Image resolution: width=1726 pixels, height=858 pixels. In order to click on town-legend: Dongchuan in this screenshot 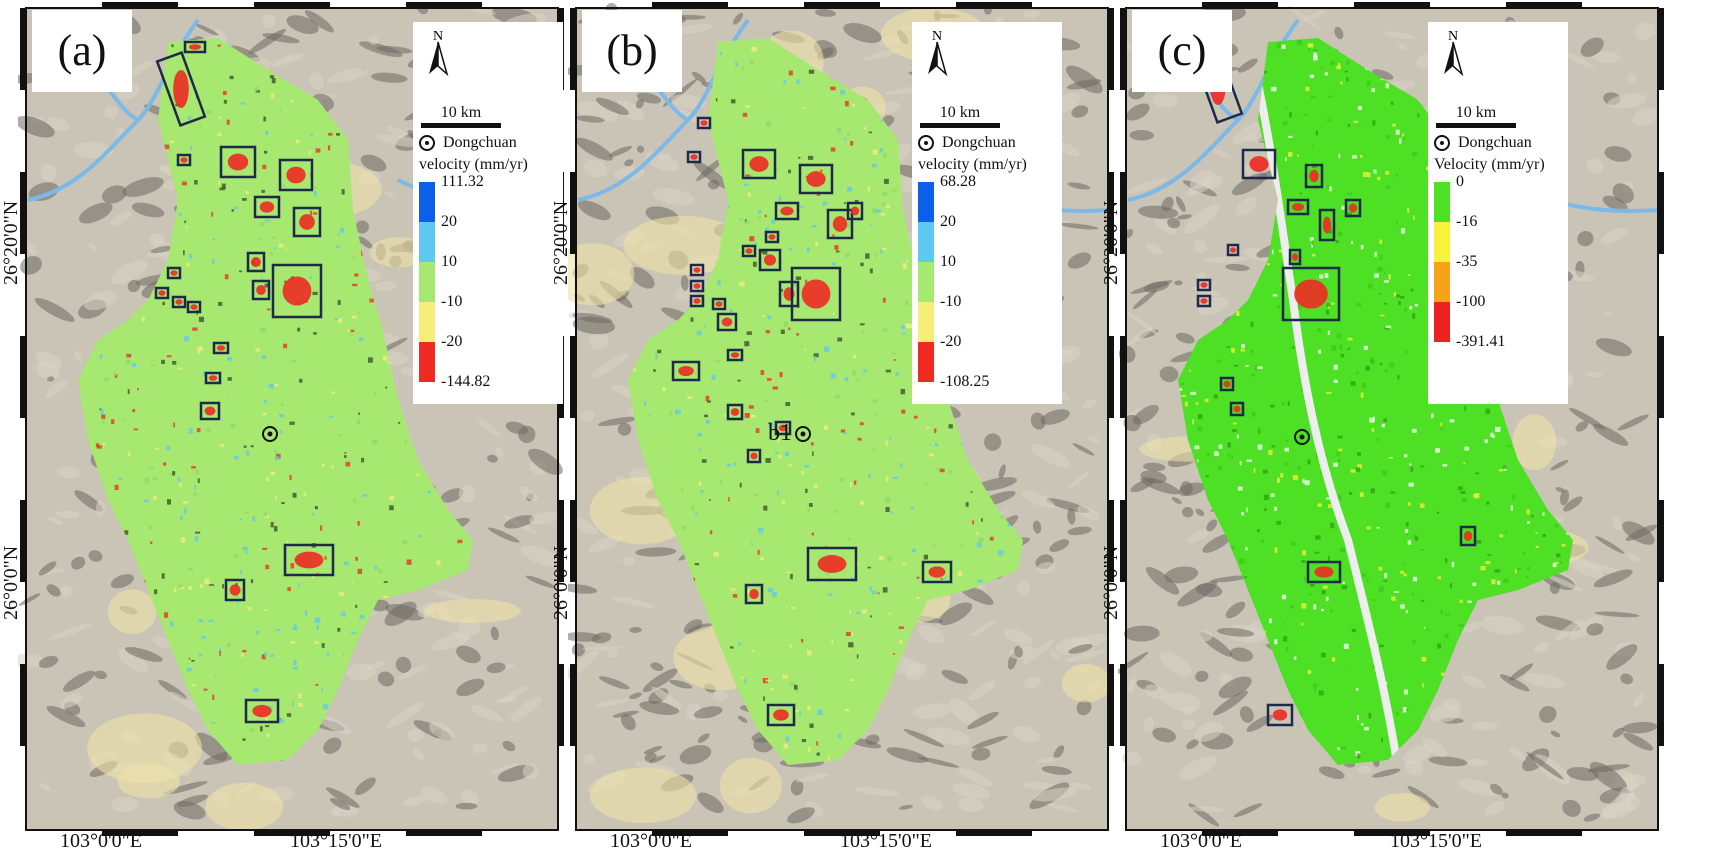, I will do `click(967, 143)`.